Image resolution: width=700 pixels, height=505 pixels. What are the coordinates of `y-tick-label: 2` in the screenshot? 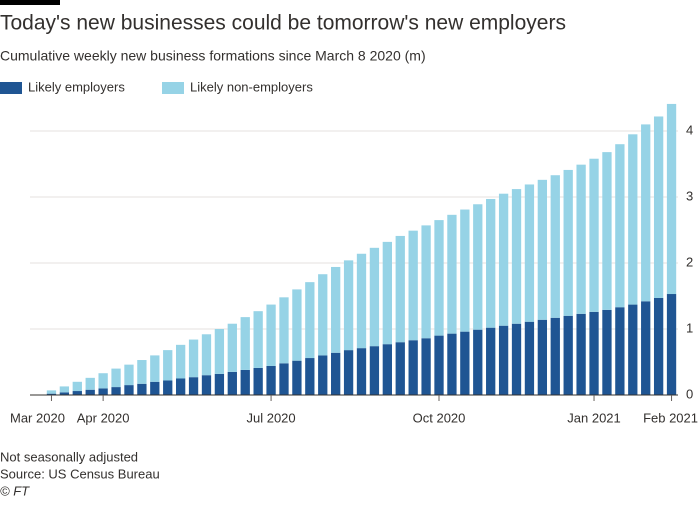 It's located at (689, 261).